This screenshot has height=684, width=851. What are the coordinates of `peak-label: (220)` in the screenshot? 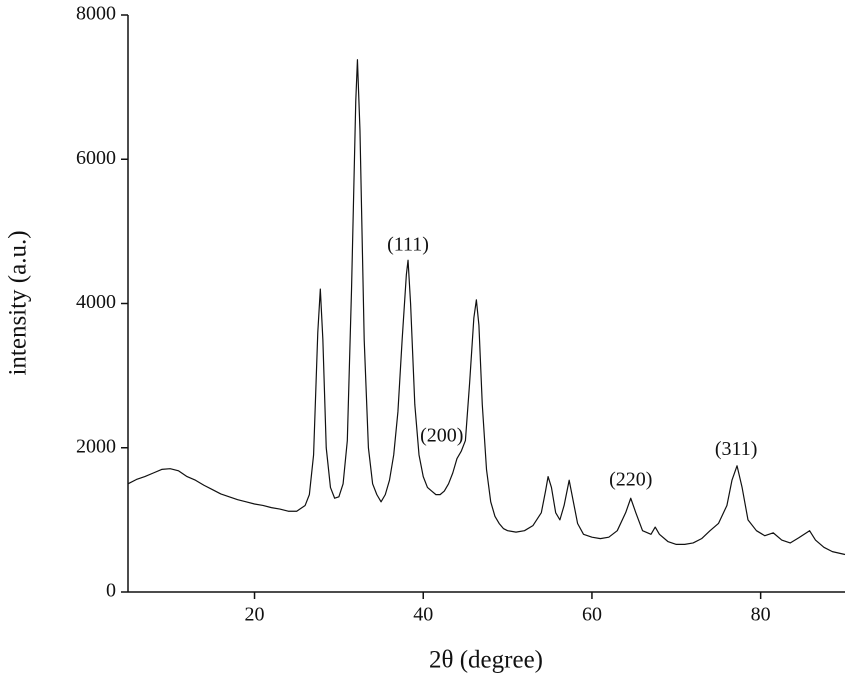 It's located at (630, 480).